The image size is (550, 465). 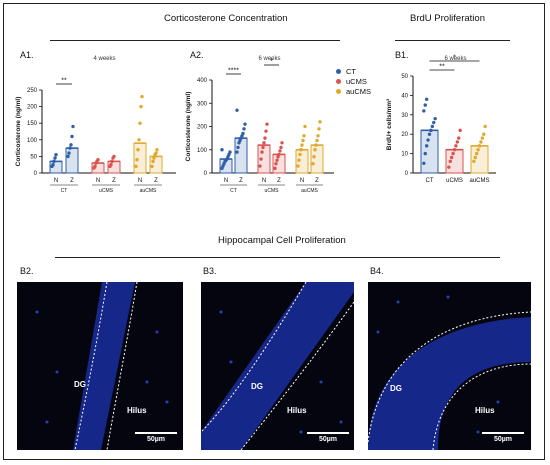 I want to click on chart-b1-x-tick-label-2: auCMS, so click(x=479, y=181).